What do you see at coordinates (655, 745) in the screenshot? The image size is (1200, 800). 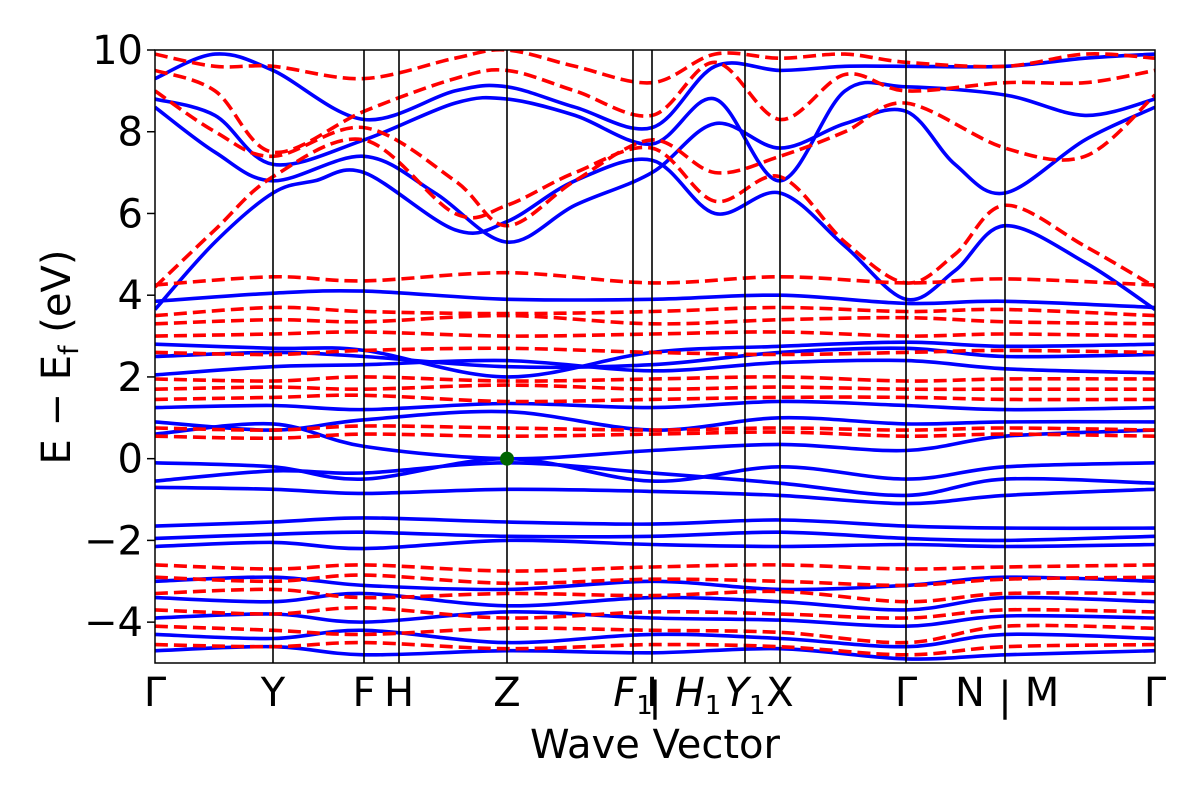 I see `x-axis-label: Wave Vector` at bounding box center [655, 745].